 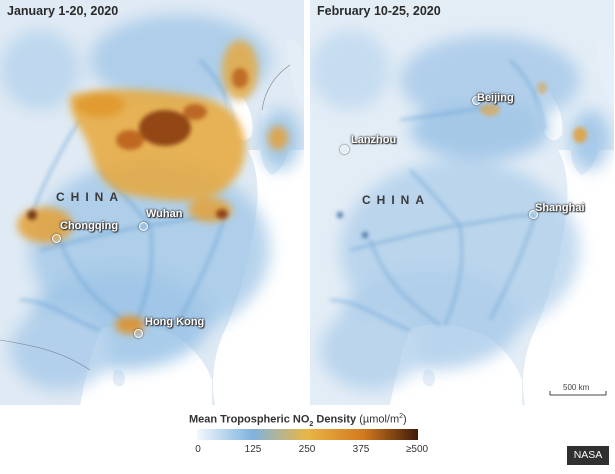 I want to click on legend-title: Mean Tropospheric NO2 Density (µmol/m2), so click(x=298, y=420).